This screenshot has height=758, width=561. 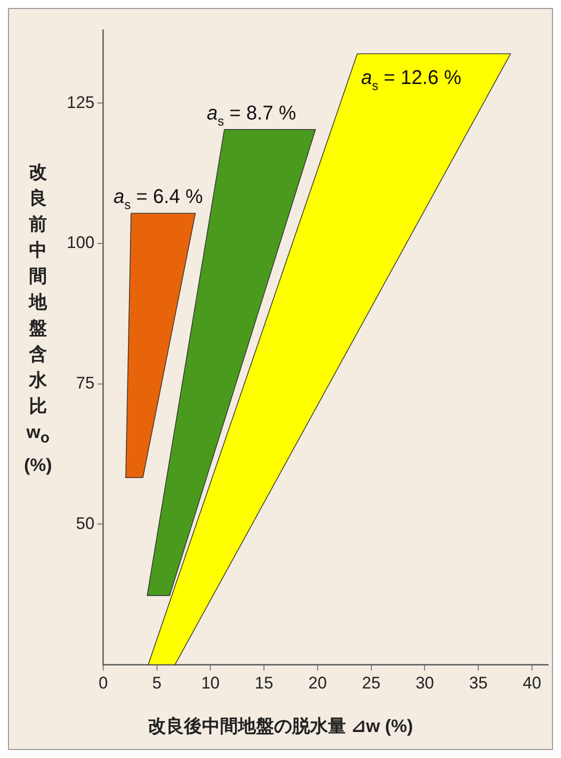 What do you see at coordinates (532, 683) in the screenshot?
I see `x-tick-label: 40` at bounding box center [532, 683].